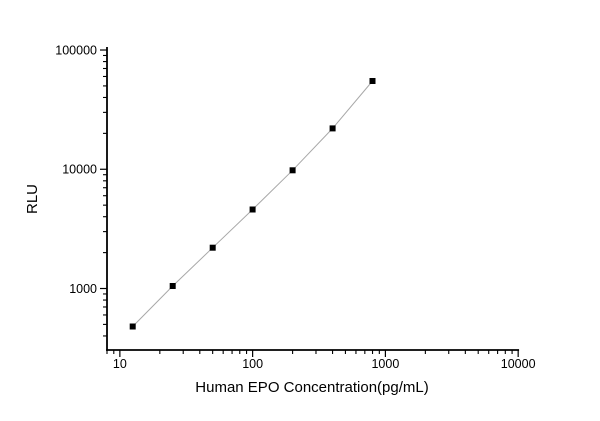 This screenshot has width=600, height=421. Describe the element at coordinates (385, 364) in the screenshot. I see `x-tick-label: 1000` at that location.